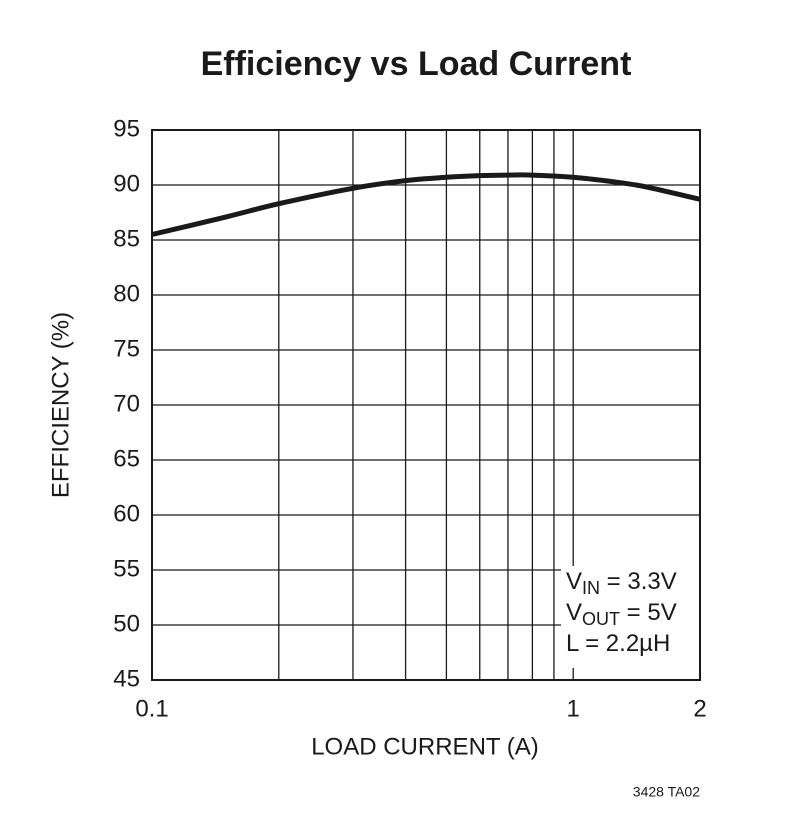  I want to click on y-tick-label: 60, so click(126, 513).